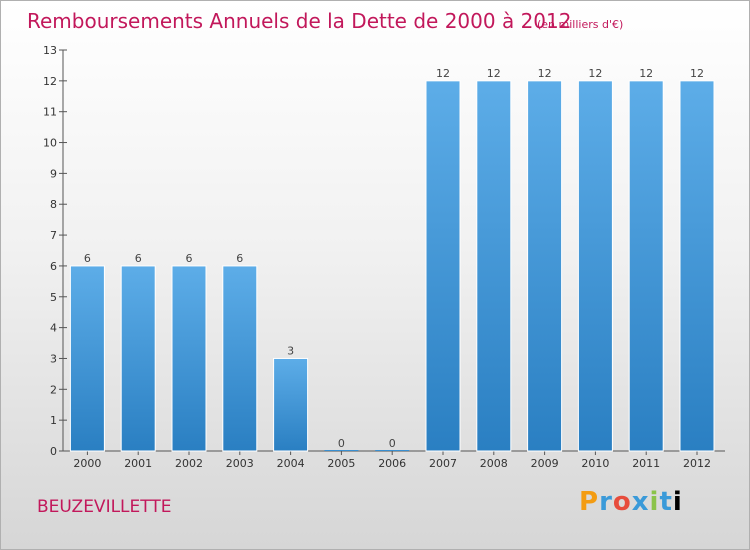 The height and width of the screenshot is (550, 750). I want to click on x-tick-label: 2006, so click(392, 463).